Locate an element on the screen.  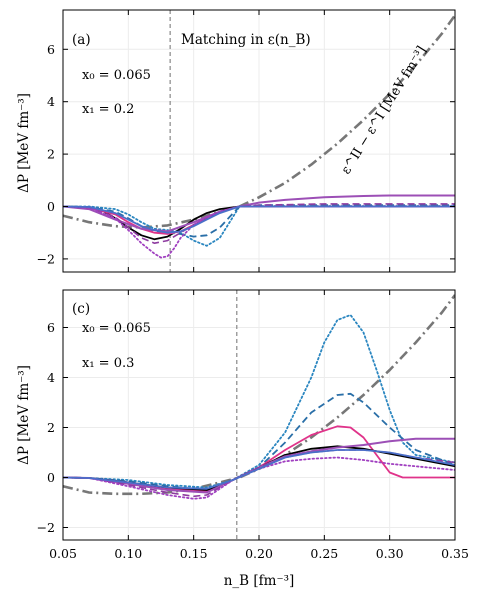
param-x0-a: x₀ = 0.065 is located at coordinates (116, 75).